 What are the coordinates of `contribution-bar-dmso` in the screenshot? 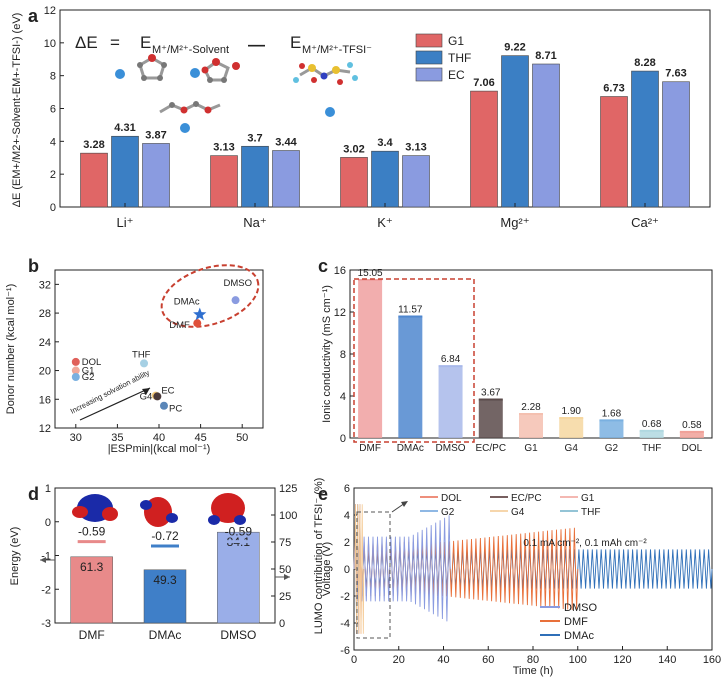 It's located at (238, 577).